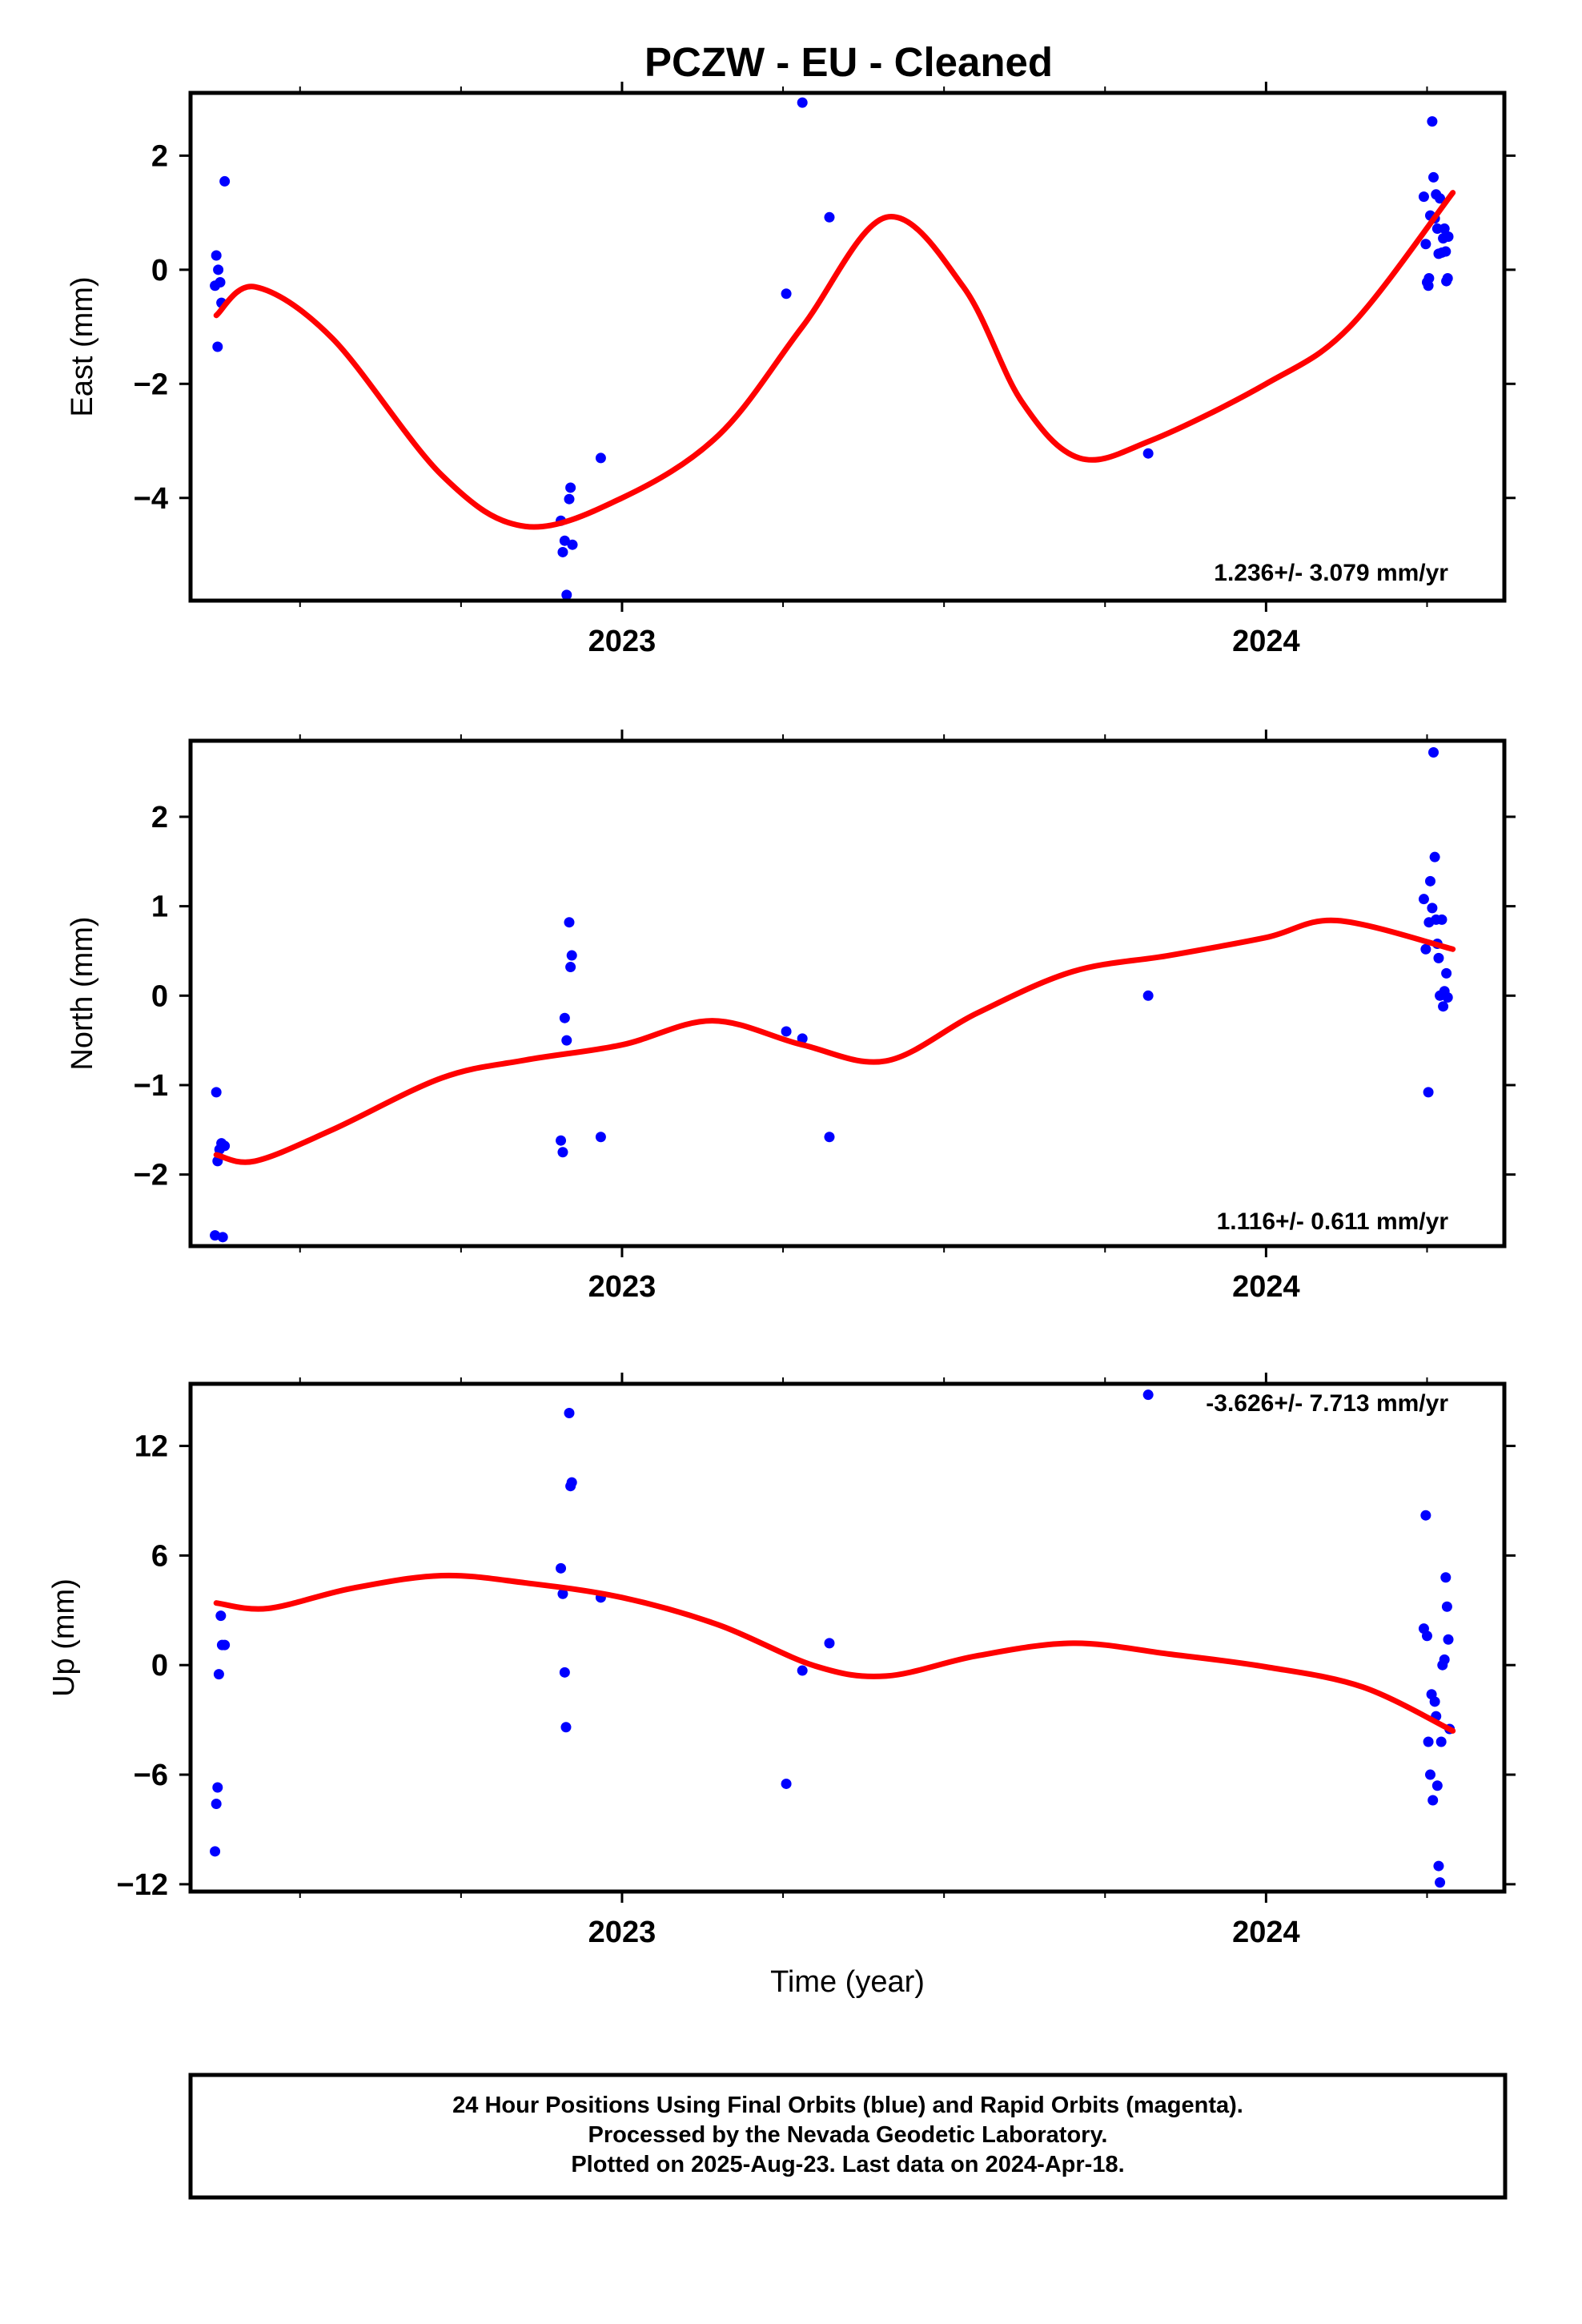  Describe the element at coordinates (834, 1041) in the screenshot. I see `north-fit-curve` at that location.